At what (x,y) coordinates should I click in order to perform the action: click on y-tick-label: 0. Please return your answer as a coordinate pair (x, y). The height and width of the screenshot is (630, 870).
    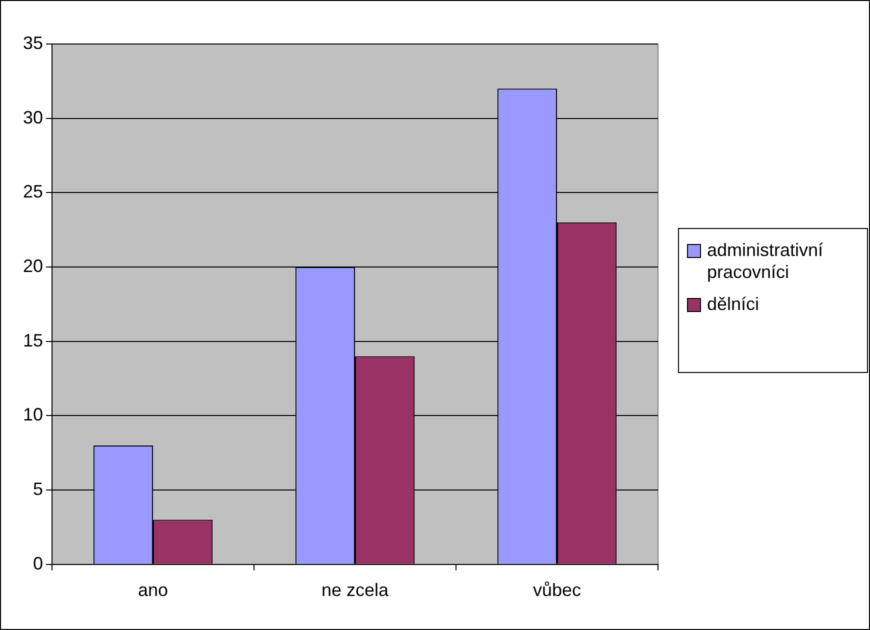
    Looking at the image, I should click on (38, 563).